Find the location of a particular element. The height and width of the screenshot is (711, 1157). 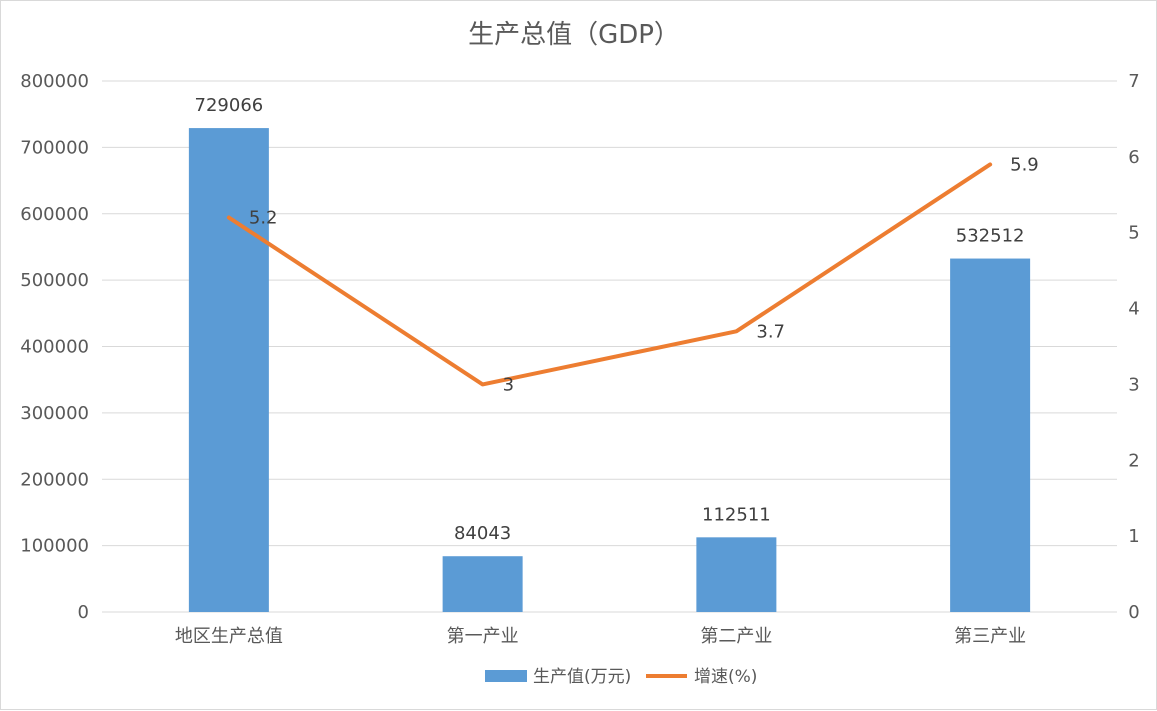

left-tick-label: 600000 is located at coordinates (54, 214).